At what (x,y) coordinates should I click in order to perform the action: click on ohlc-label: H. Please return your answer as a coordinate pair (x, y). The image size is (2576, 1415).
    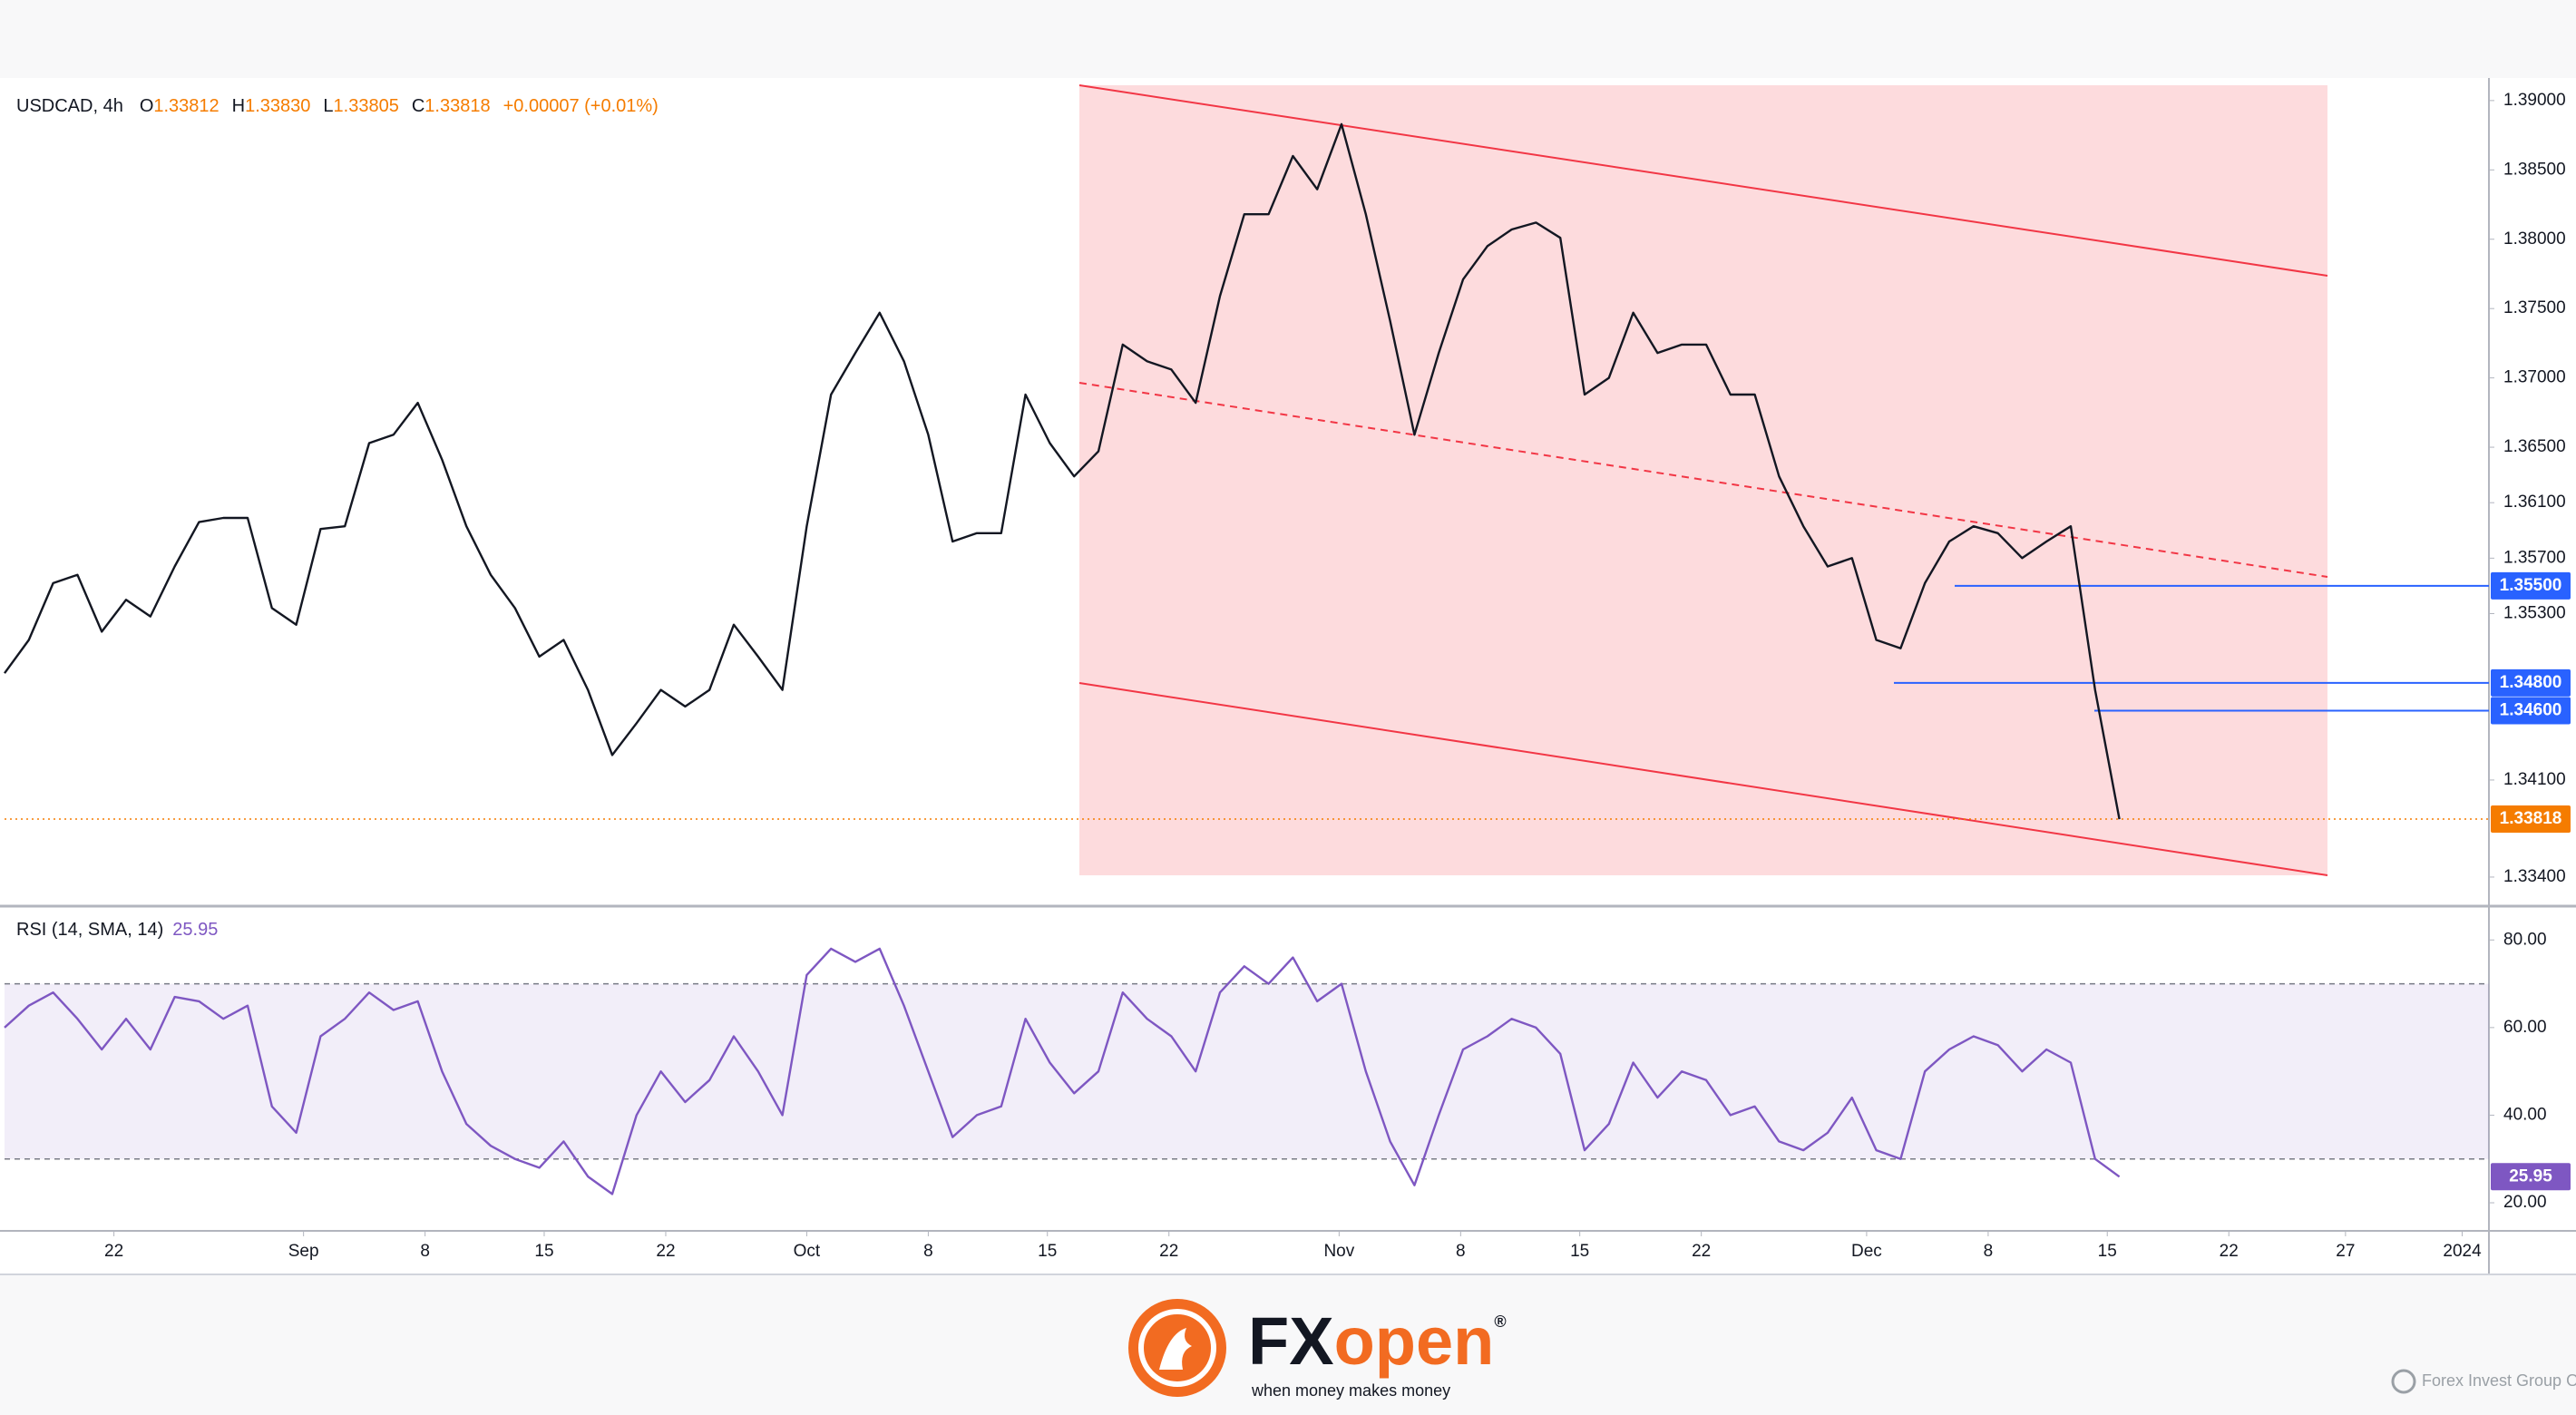
    Looking at the image, I should click on (238, 106).